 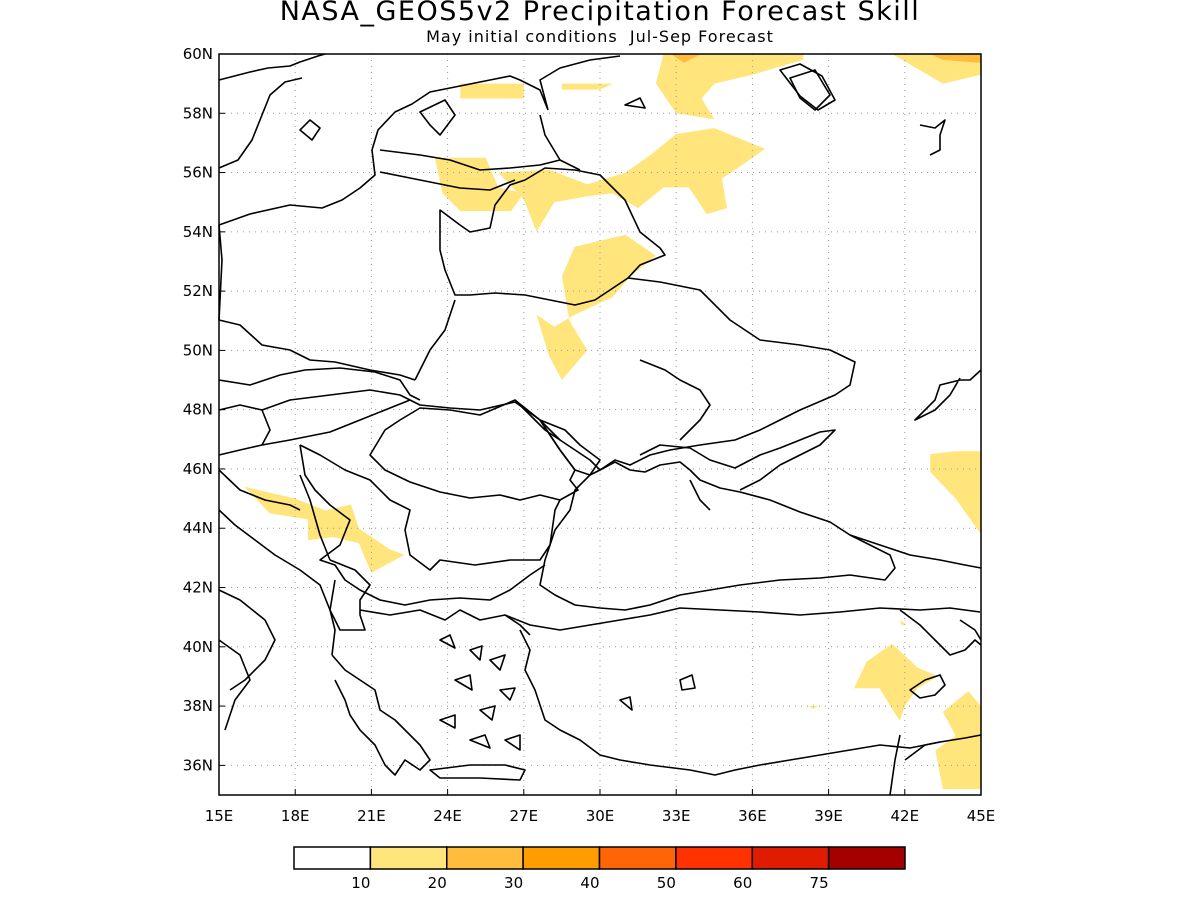 What do you see at coordinates (198, 469) in the screenshot?
I see `lat-tick-label: 46N` at bounding box center [198, 469].